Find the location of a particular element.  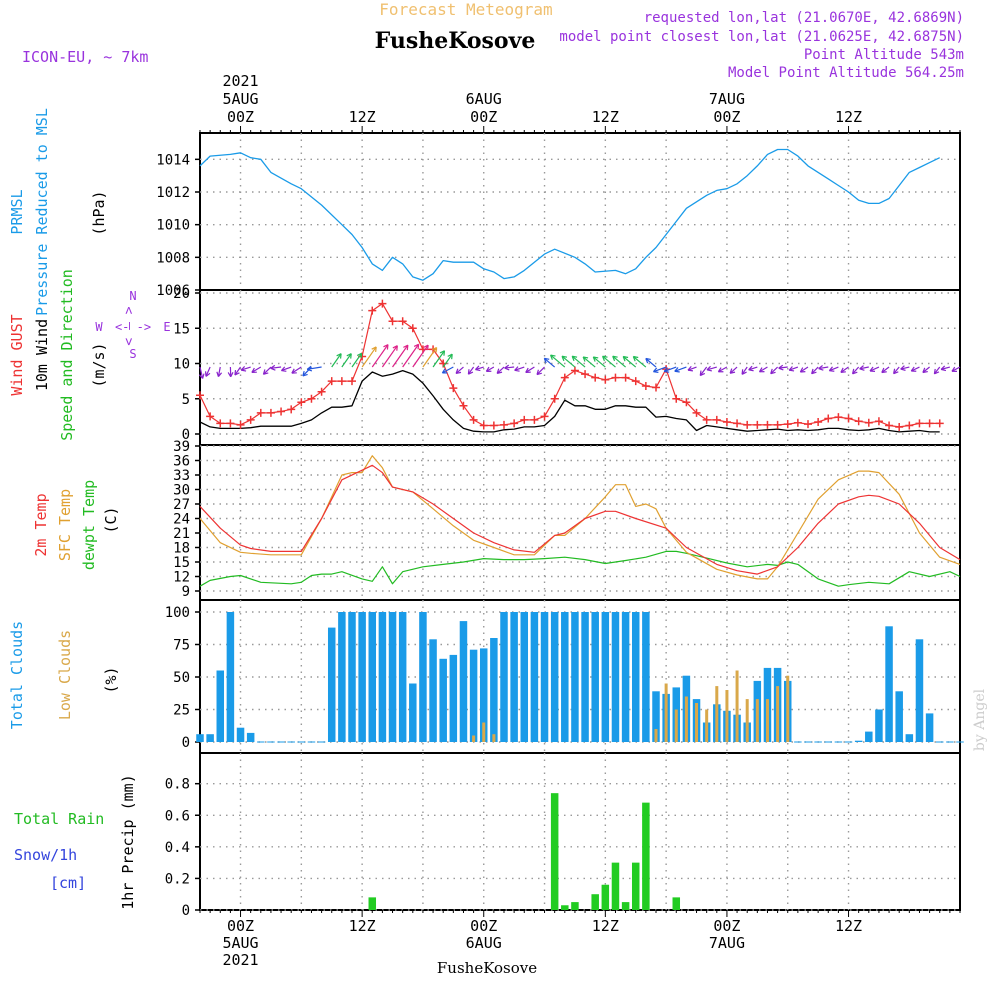

wind-ytick-label: 20 is located at coordinates (181, 294).